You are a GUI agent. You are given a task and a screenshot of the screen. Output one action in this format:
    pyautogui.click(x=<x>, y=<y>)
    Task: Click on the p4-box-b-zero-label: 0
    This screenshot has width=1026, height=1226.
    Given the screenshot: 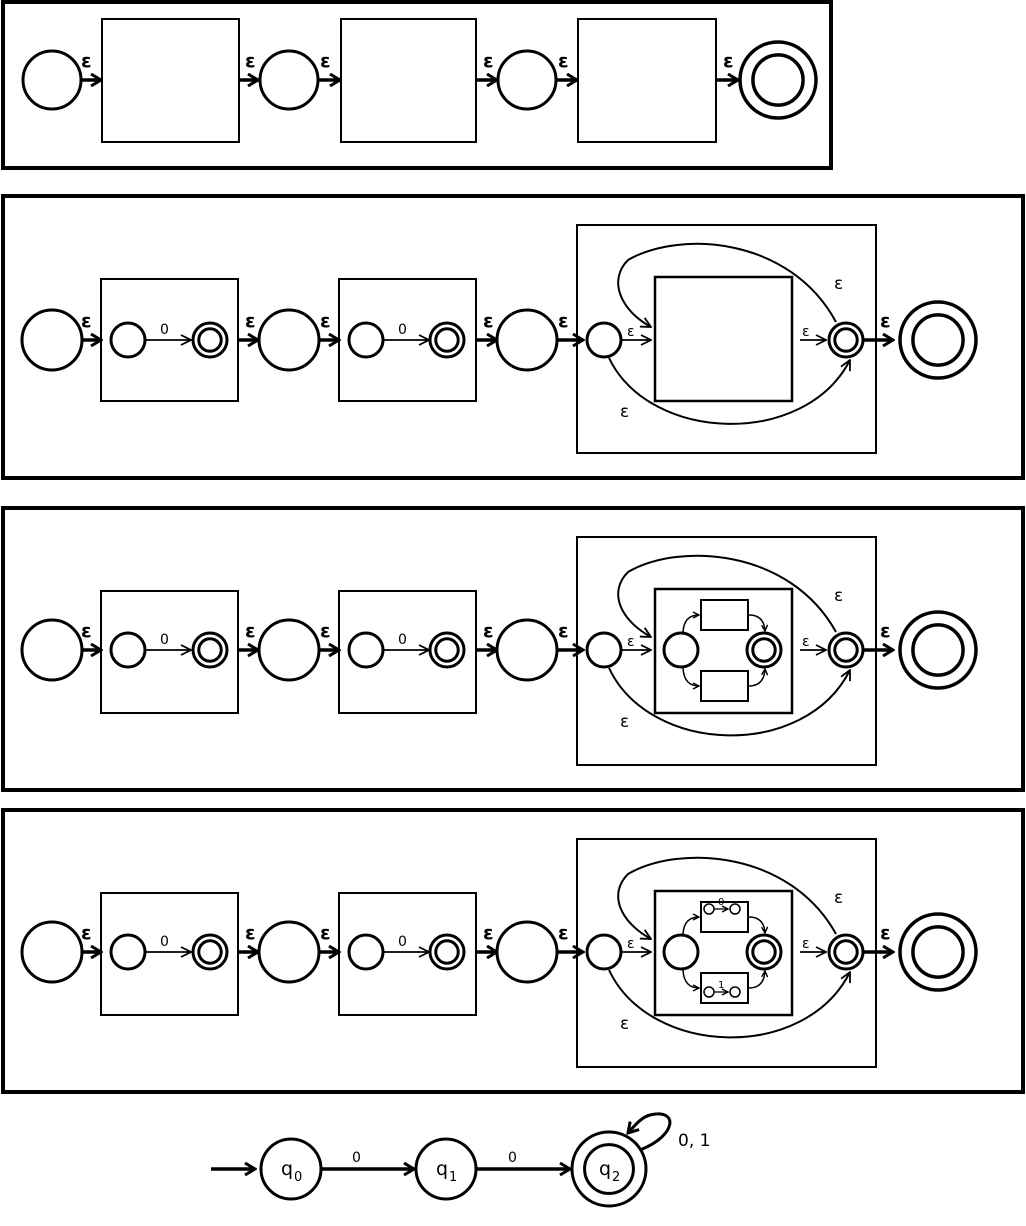 What is the action you would take?
    pyautogui.click(x=402, y=942)
    